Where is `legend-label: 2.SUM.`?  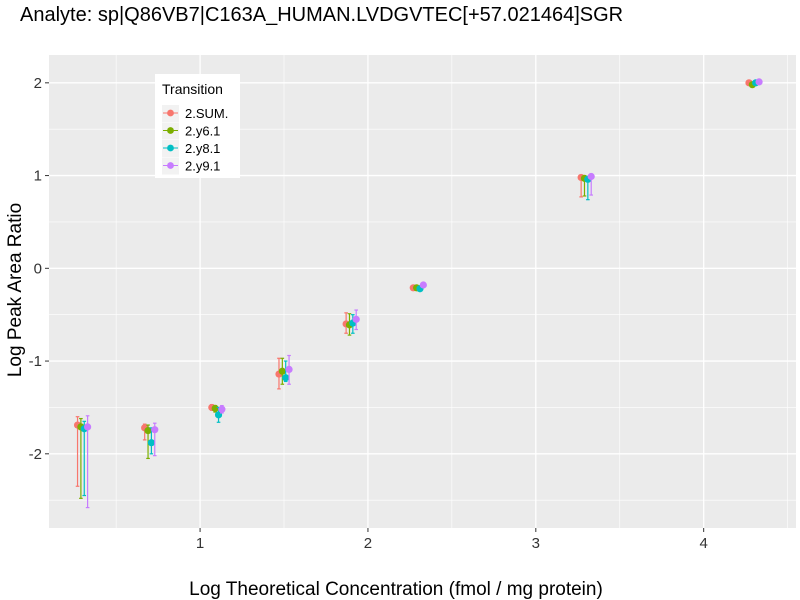
legend-label: 2.SUM. is located at coordinates (206, 113).